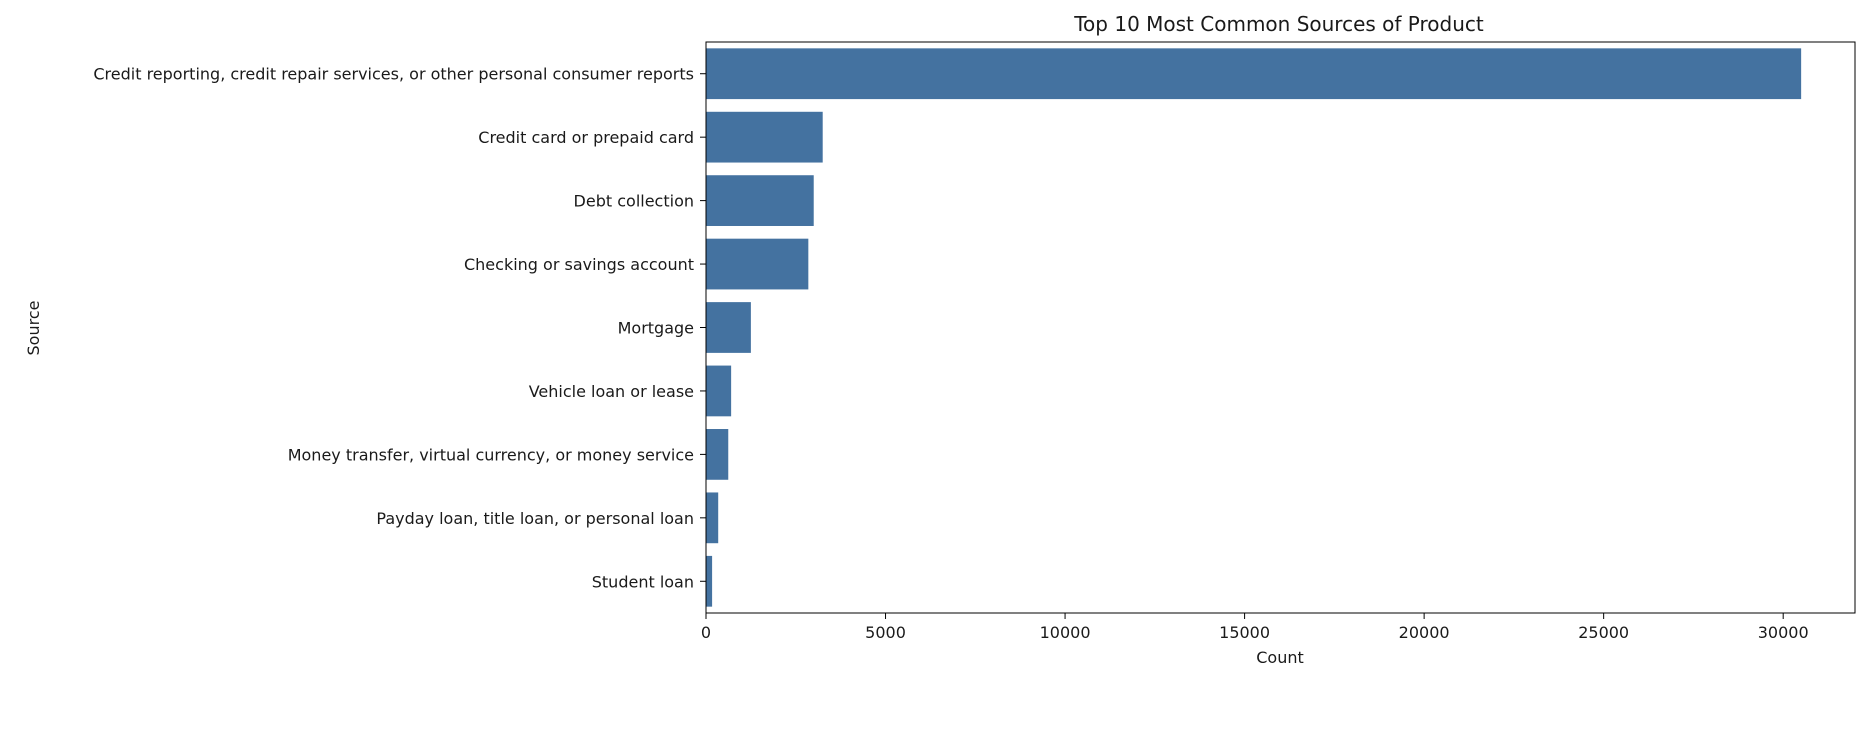 The image size is (1874, 742). What do you see at coordinates (656, 328) in the screenshot?
I see `y-tick-label: Mortgage` at bounding box center [656, 328].